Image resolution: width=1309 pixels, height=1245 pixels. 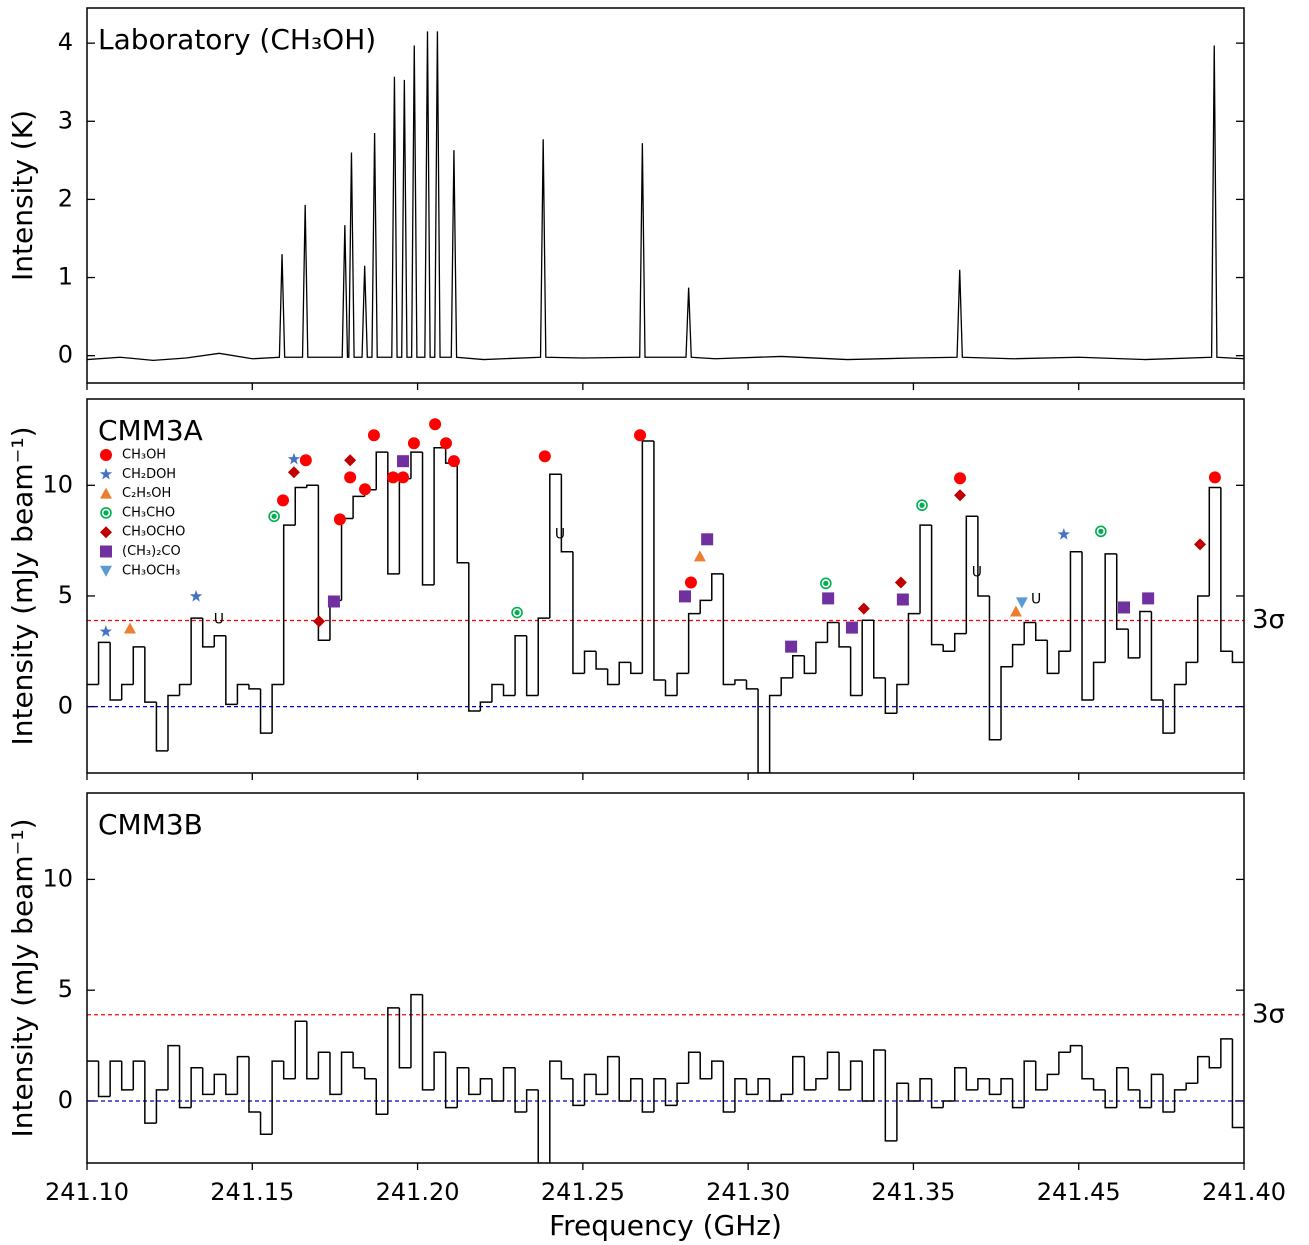 What do you see at coordinates (153, 532) in the screenshot?
I see `legend-label: CH₃OCHO` at bounding box center [153, 532].